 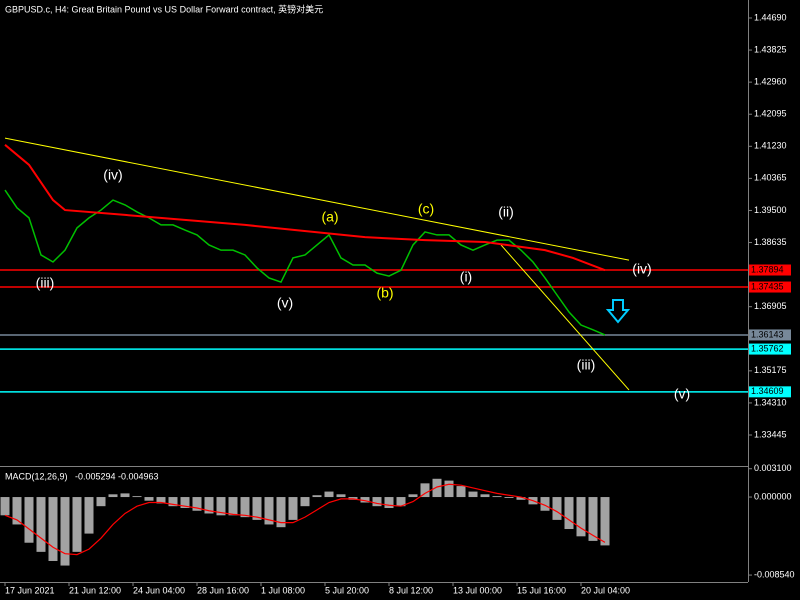 What do you see at coordinates (618, 311) in the screenshot?
I see `down-arrow-icon` at bounding box center [618, 311].